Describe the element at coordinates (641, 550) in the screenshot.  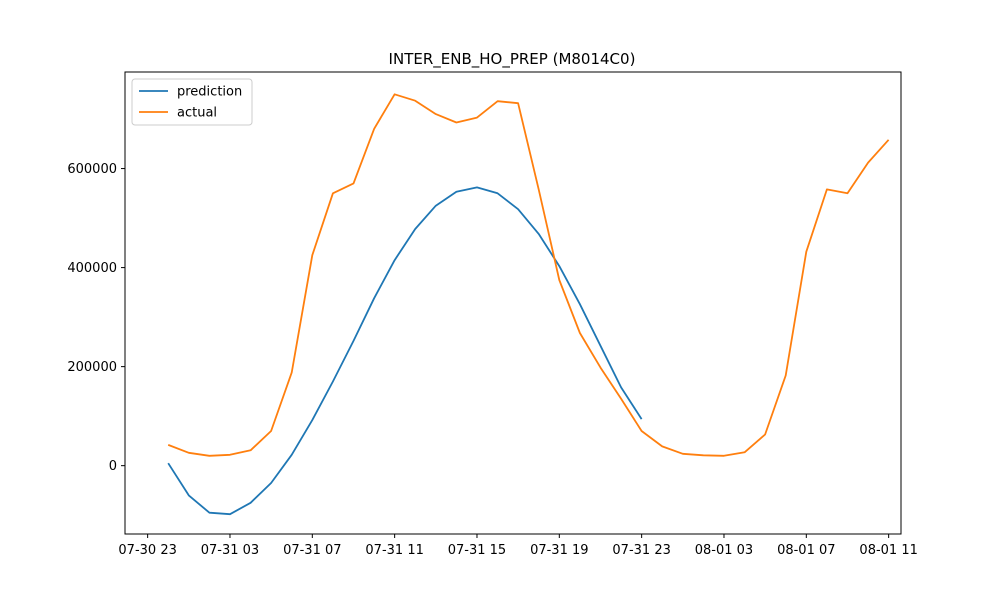
I see `x-tick-label: 07-31 23` at that location.